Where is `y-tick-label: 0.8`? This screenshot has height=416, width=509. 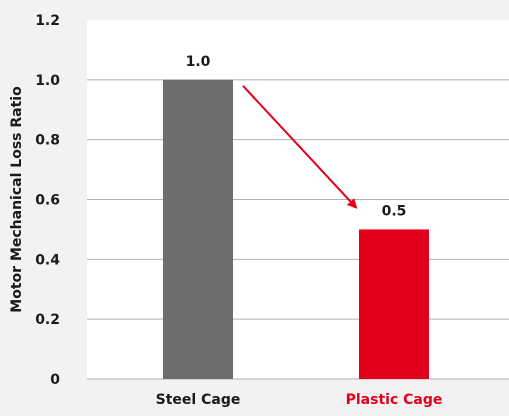 y-tick-label: 0.8 is located at coordinates (47, 141).